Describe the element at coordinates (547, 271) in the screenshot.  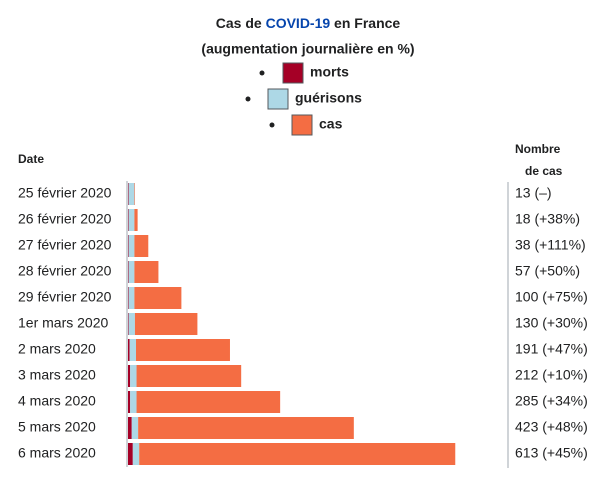
I see `row-total-label: 57 (+50%)` at that location.